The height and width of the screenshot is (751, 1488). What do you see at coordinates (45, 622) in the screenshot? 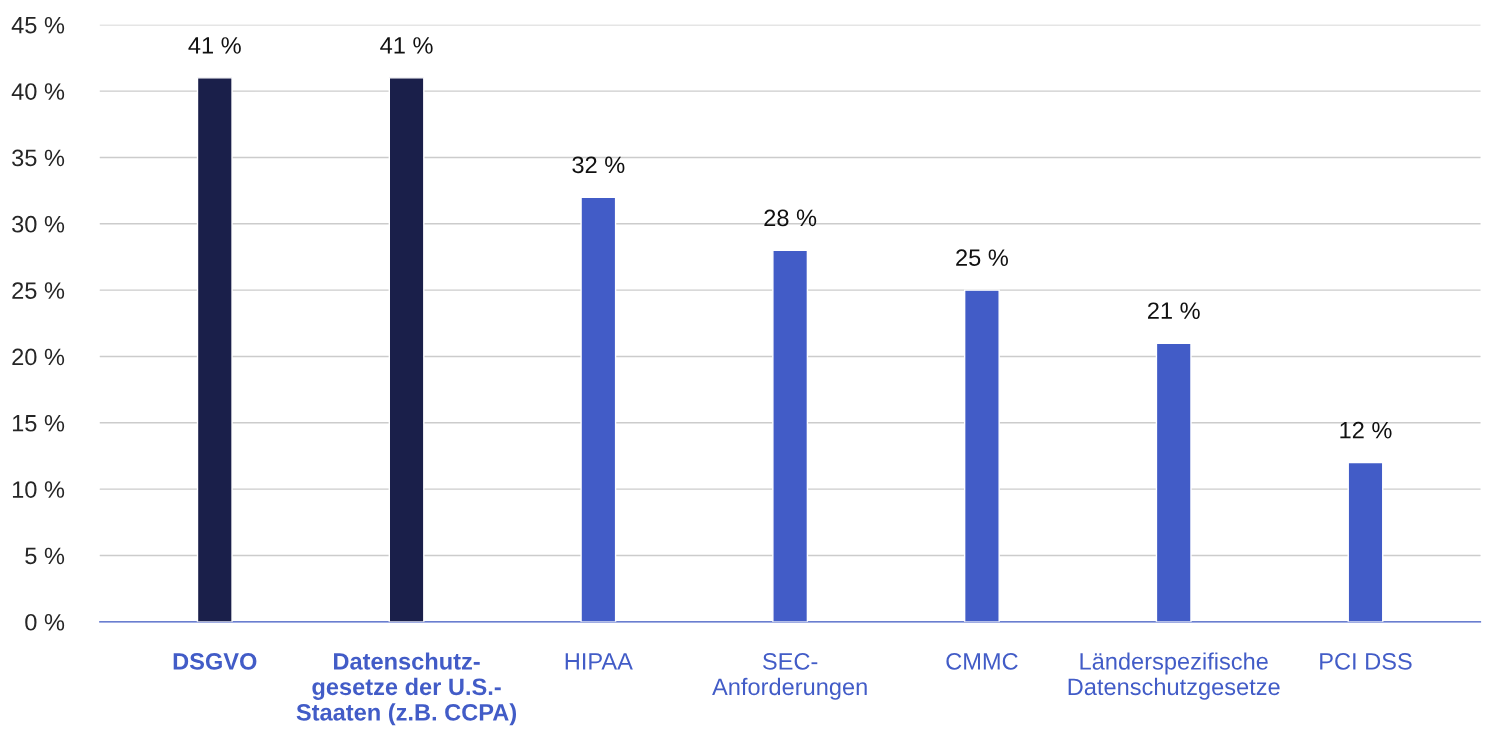
I see `y-tick-label: 0 %` at bounding box center [45, 622].